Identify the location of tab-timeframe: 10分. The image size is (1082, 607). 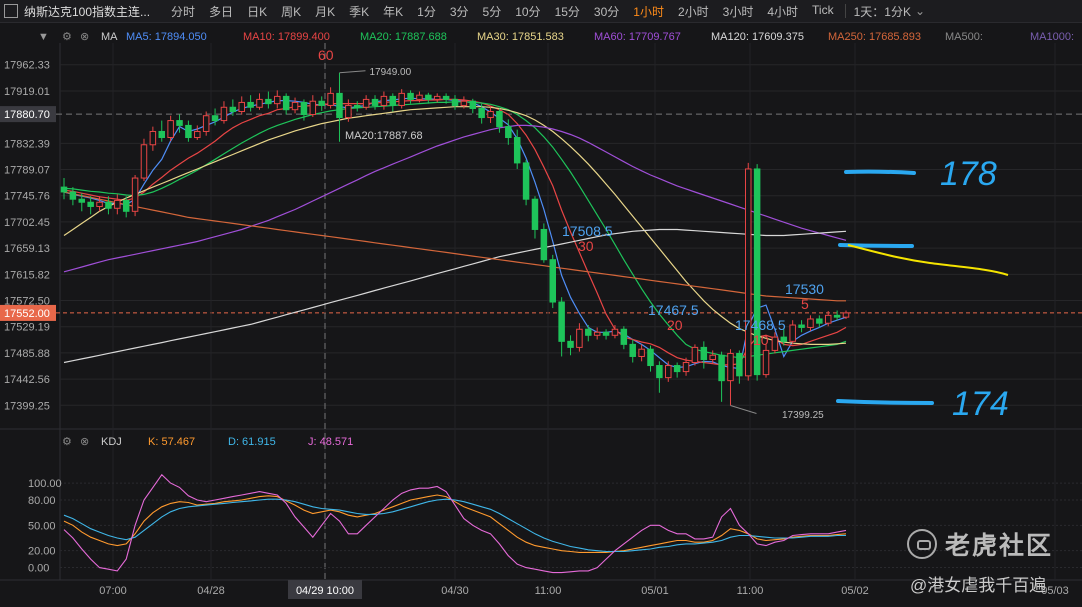
(528, 11).